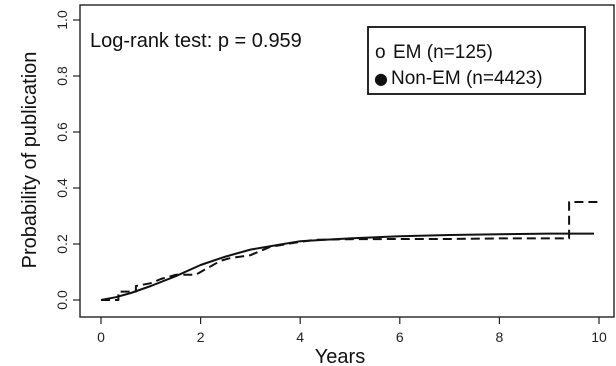  I want to click on y-tick-label: 0.6, so click(62, 132).